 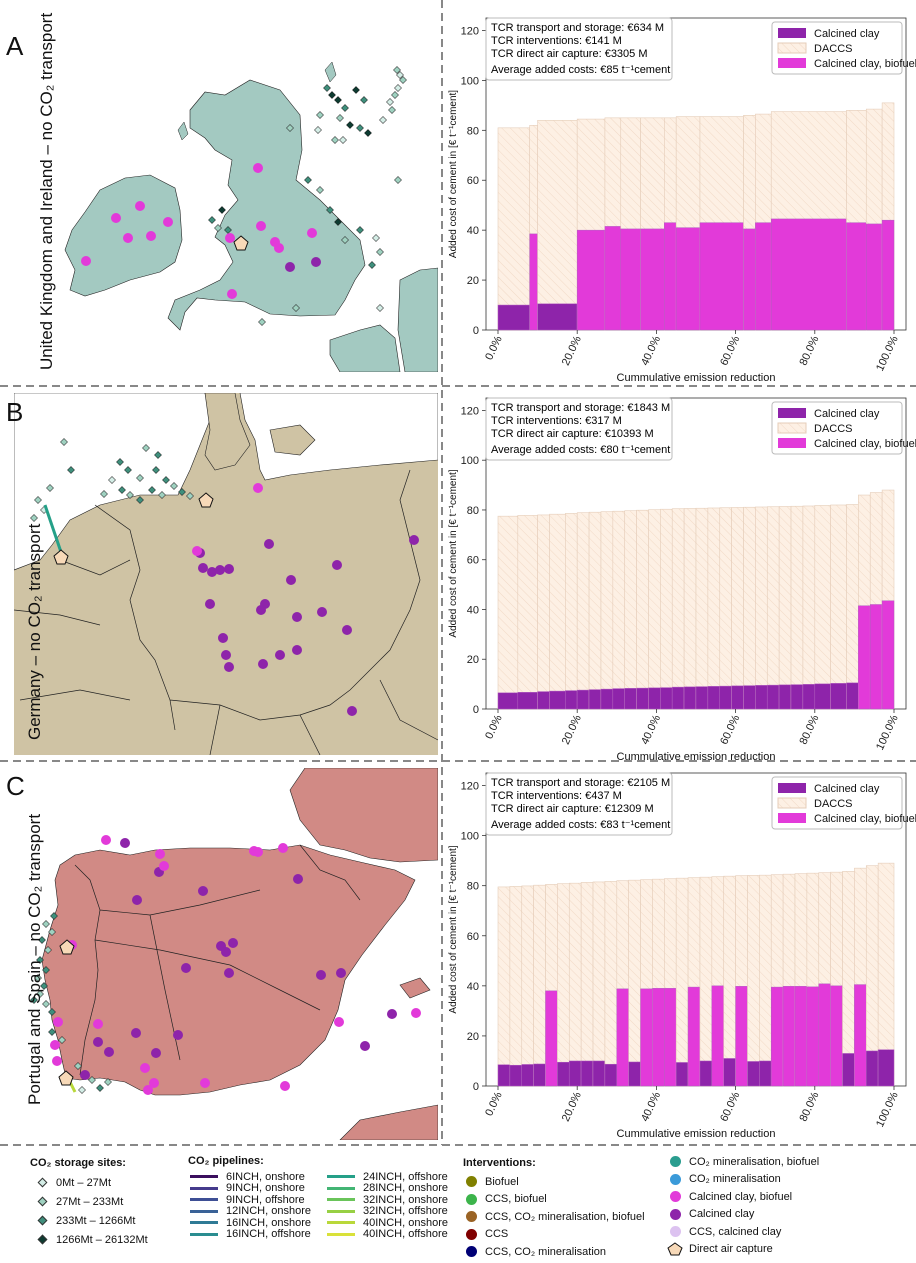 I want to click on dac-marker-uk, so click(x=241, y=243).